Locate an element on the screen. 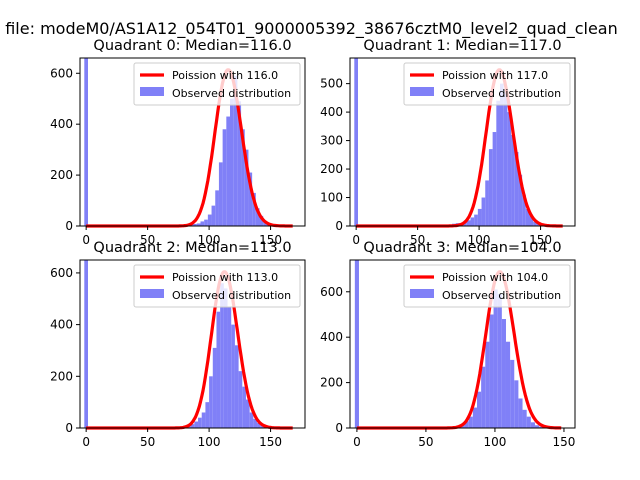 This screenshot has height=480, width=640. legend-entry-poisson: Poission with 117.0 is located at coordinates (495, 75).